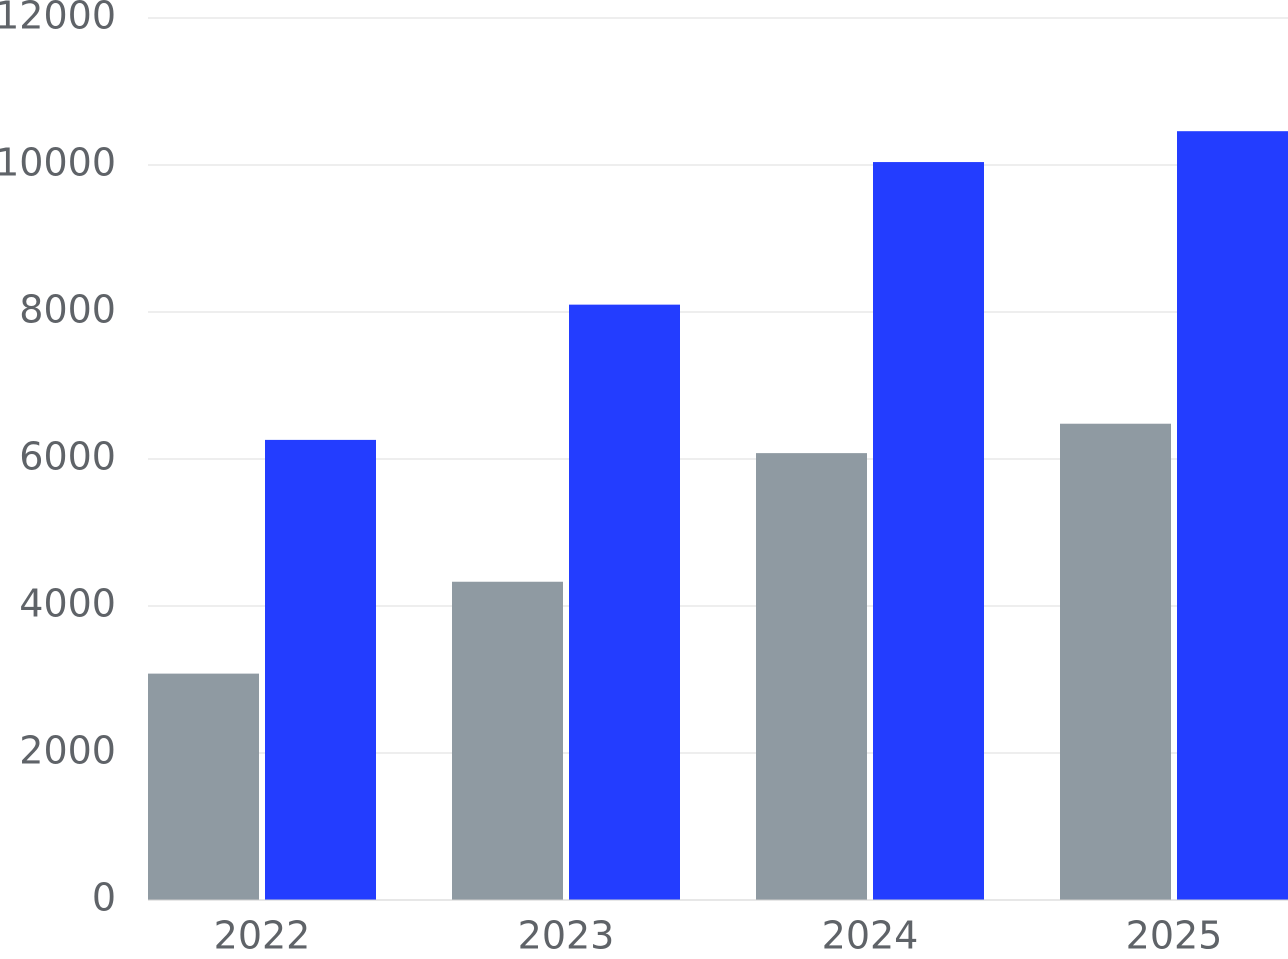 This screenshot has height=959, width=1288. Describe the element at coordinates (67, 310) in the screenshot. I see `y-tick-label: 8000` at that location.